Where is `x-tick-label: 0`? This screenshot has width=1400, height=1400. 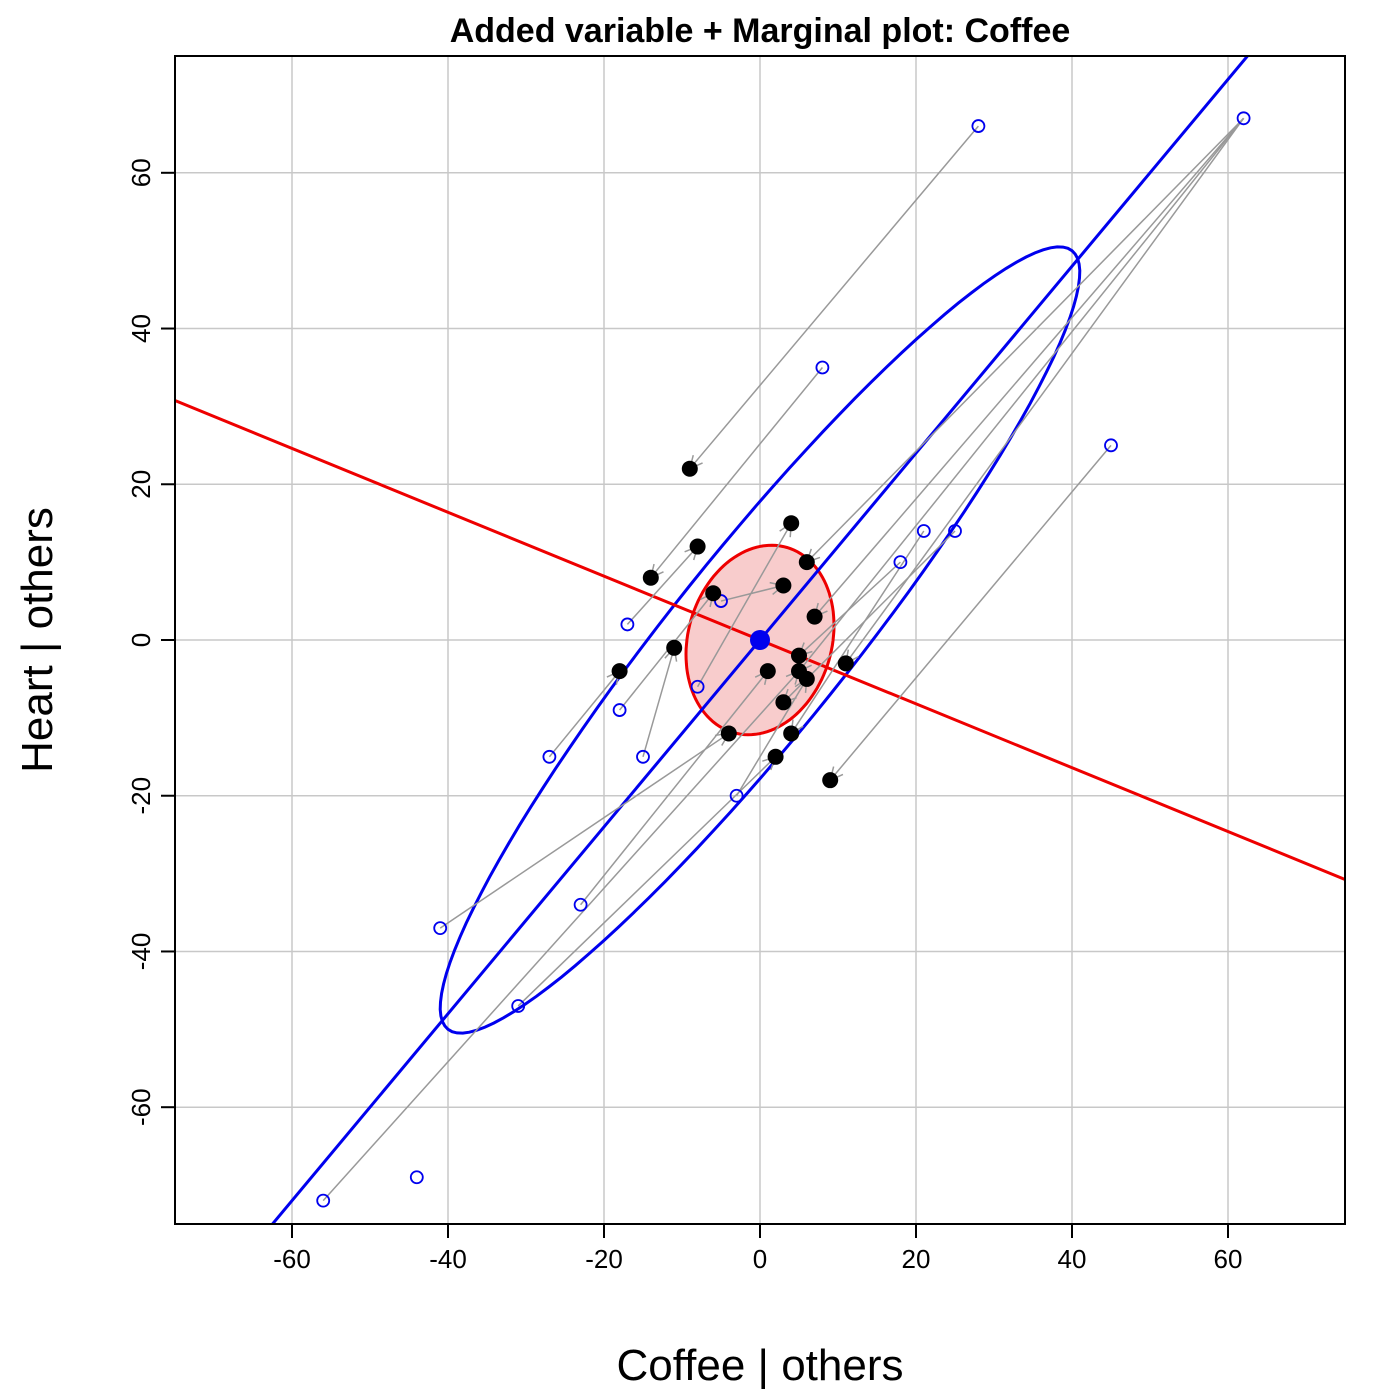 x-tick-label: 0 is located at coordinates (760, 1259).